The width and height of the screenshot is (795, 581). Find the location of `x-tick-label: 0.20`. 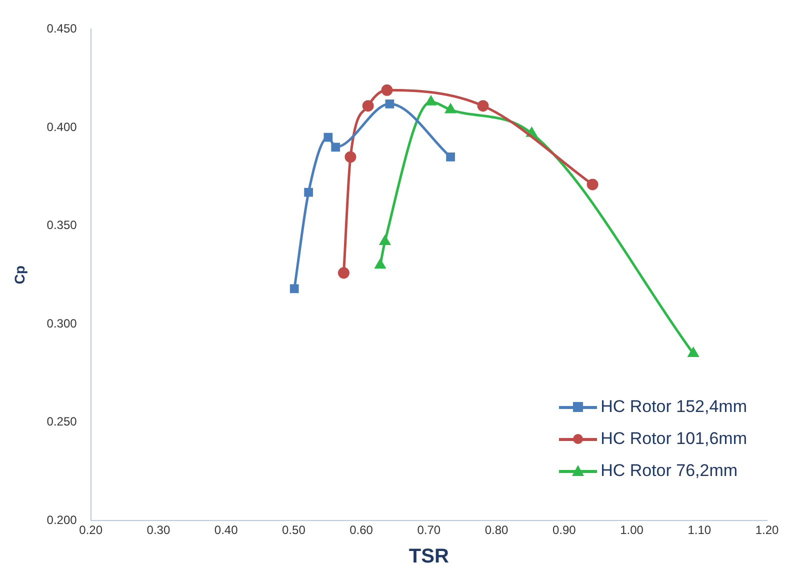

x-tick-label: 0.20 is located at coordinates (91, 530).